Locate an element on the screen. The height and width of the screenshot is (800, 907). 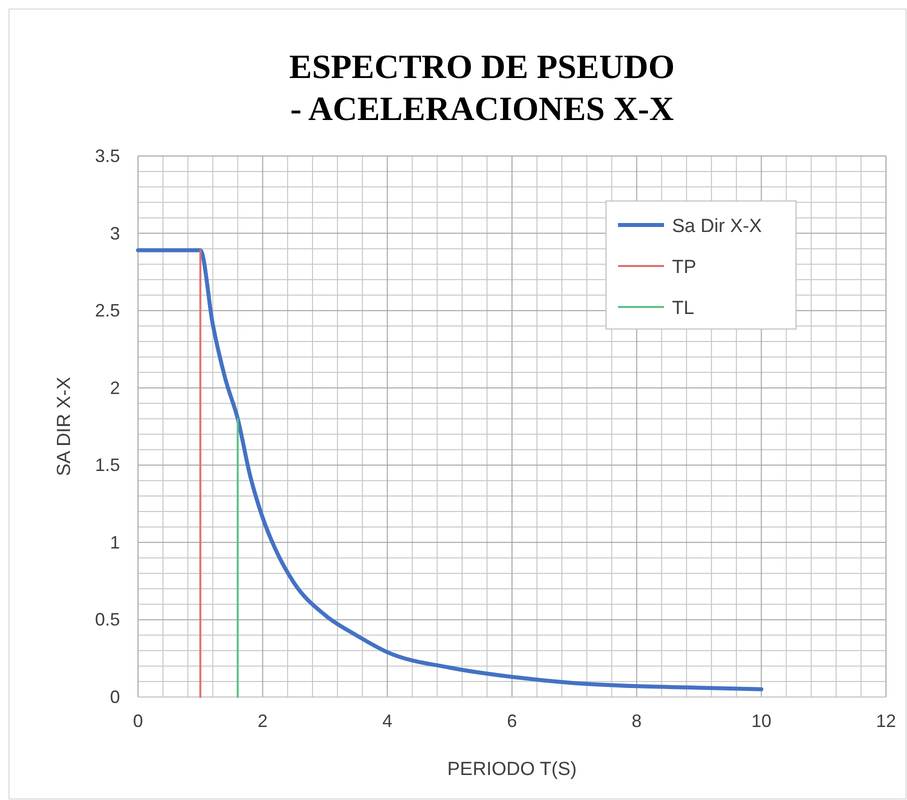
x-tick-label: 0 is located at coordinates (138, 721).